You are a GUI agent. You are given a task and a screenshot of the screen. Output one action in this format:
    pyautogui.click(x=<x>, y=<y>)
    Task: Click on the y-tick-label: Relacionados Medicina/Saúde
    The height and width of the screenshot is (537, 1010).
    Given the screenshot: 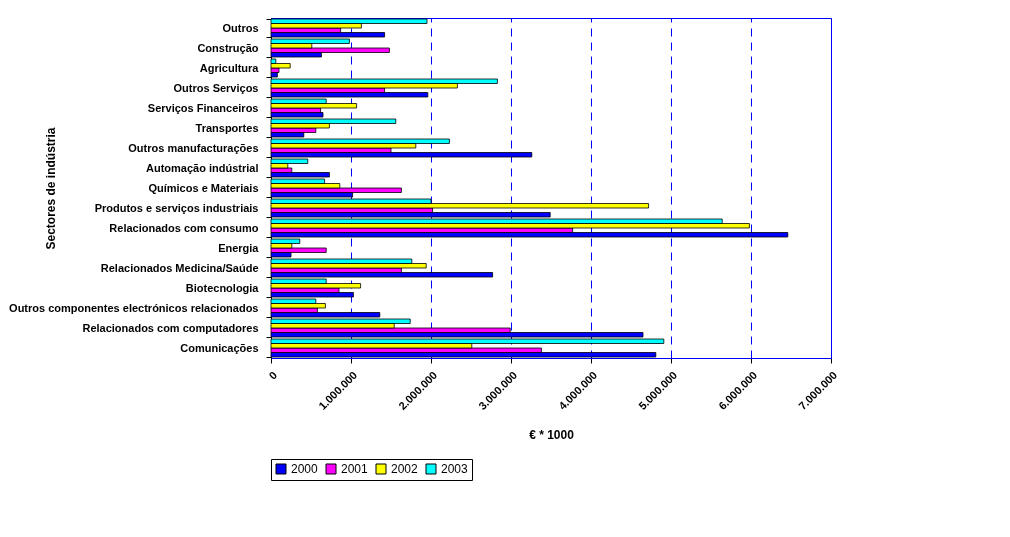 What is the action you would take?
    pyautogui.click(x=179, y=267)
    